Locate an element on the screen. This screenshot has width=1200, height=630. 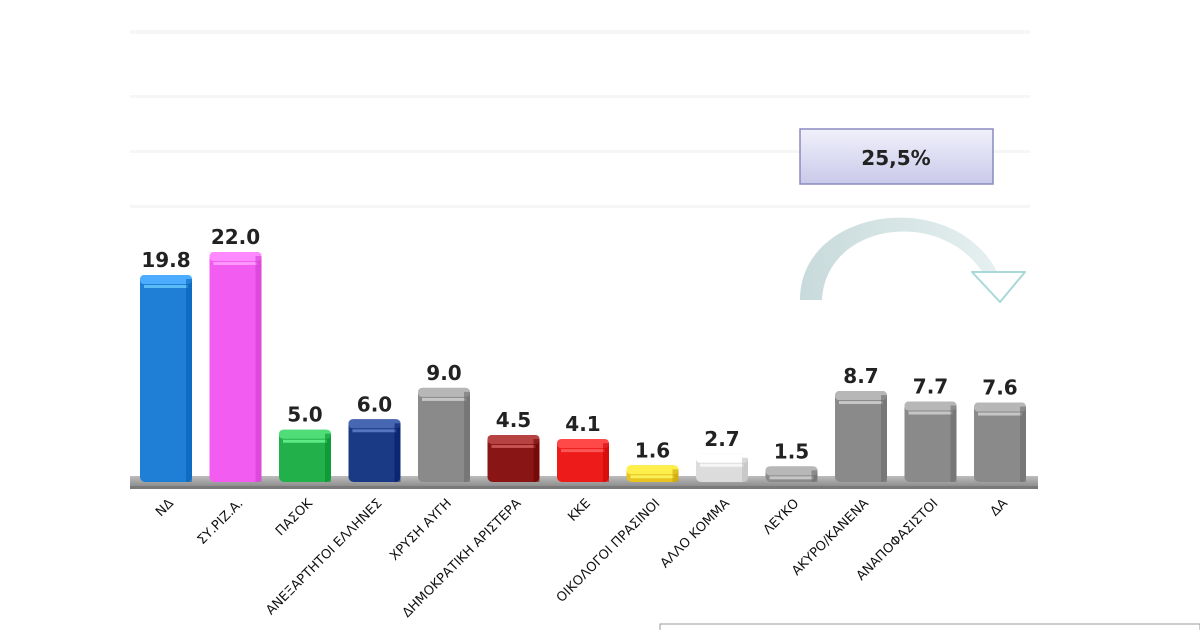
value-label-7: 4.1 is located at coordinates (582, 424).